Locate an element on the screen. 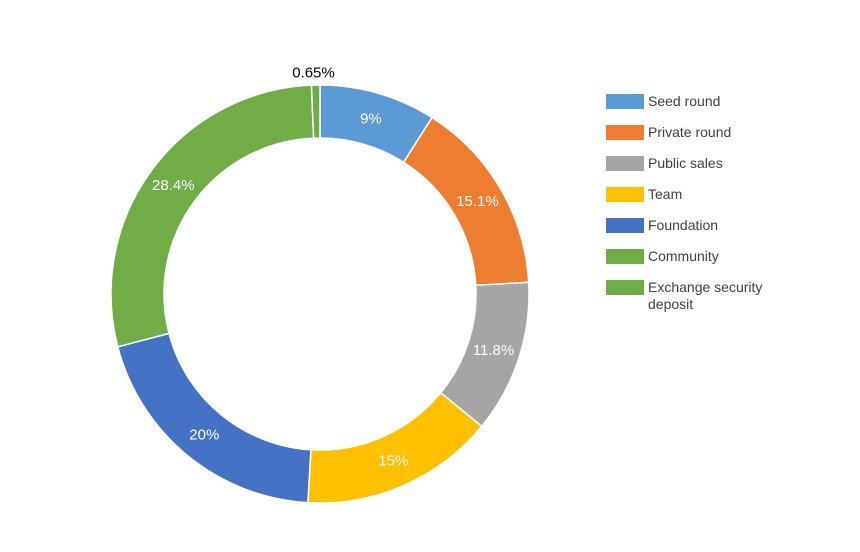 Image resolution: width=860 pixels, height=552 pixels. legend-label: Exchange security deposit is located at coordinates (705, 295).